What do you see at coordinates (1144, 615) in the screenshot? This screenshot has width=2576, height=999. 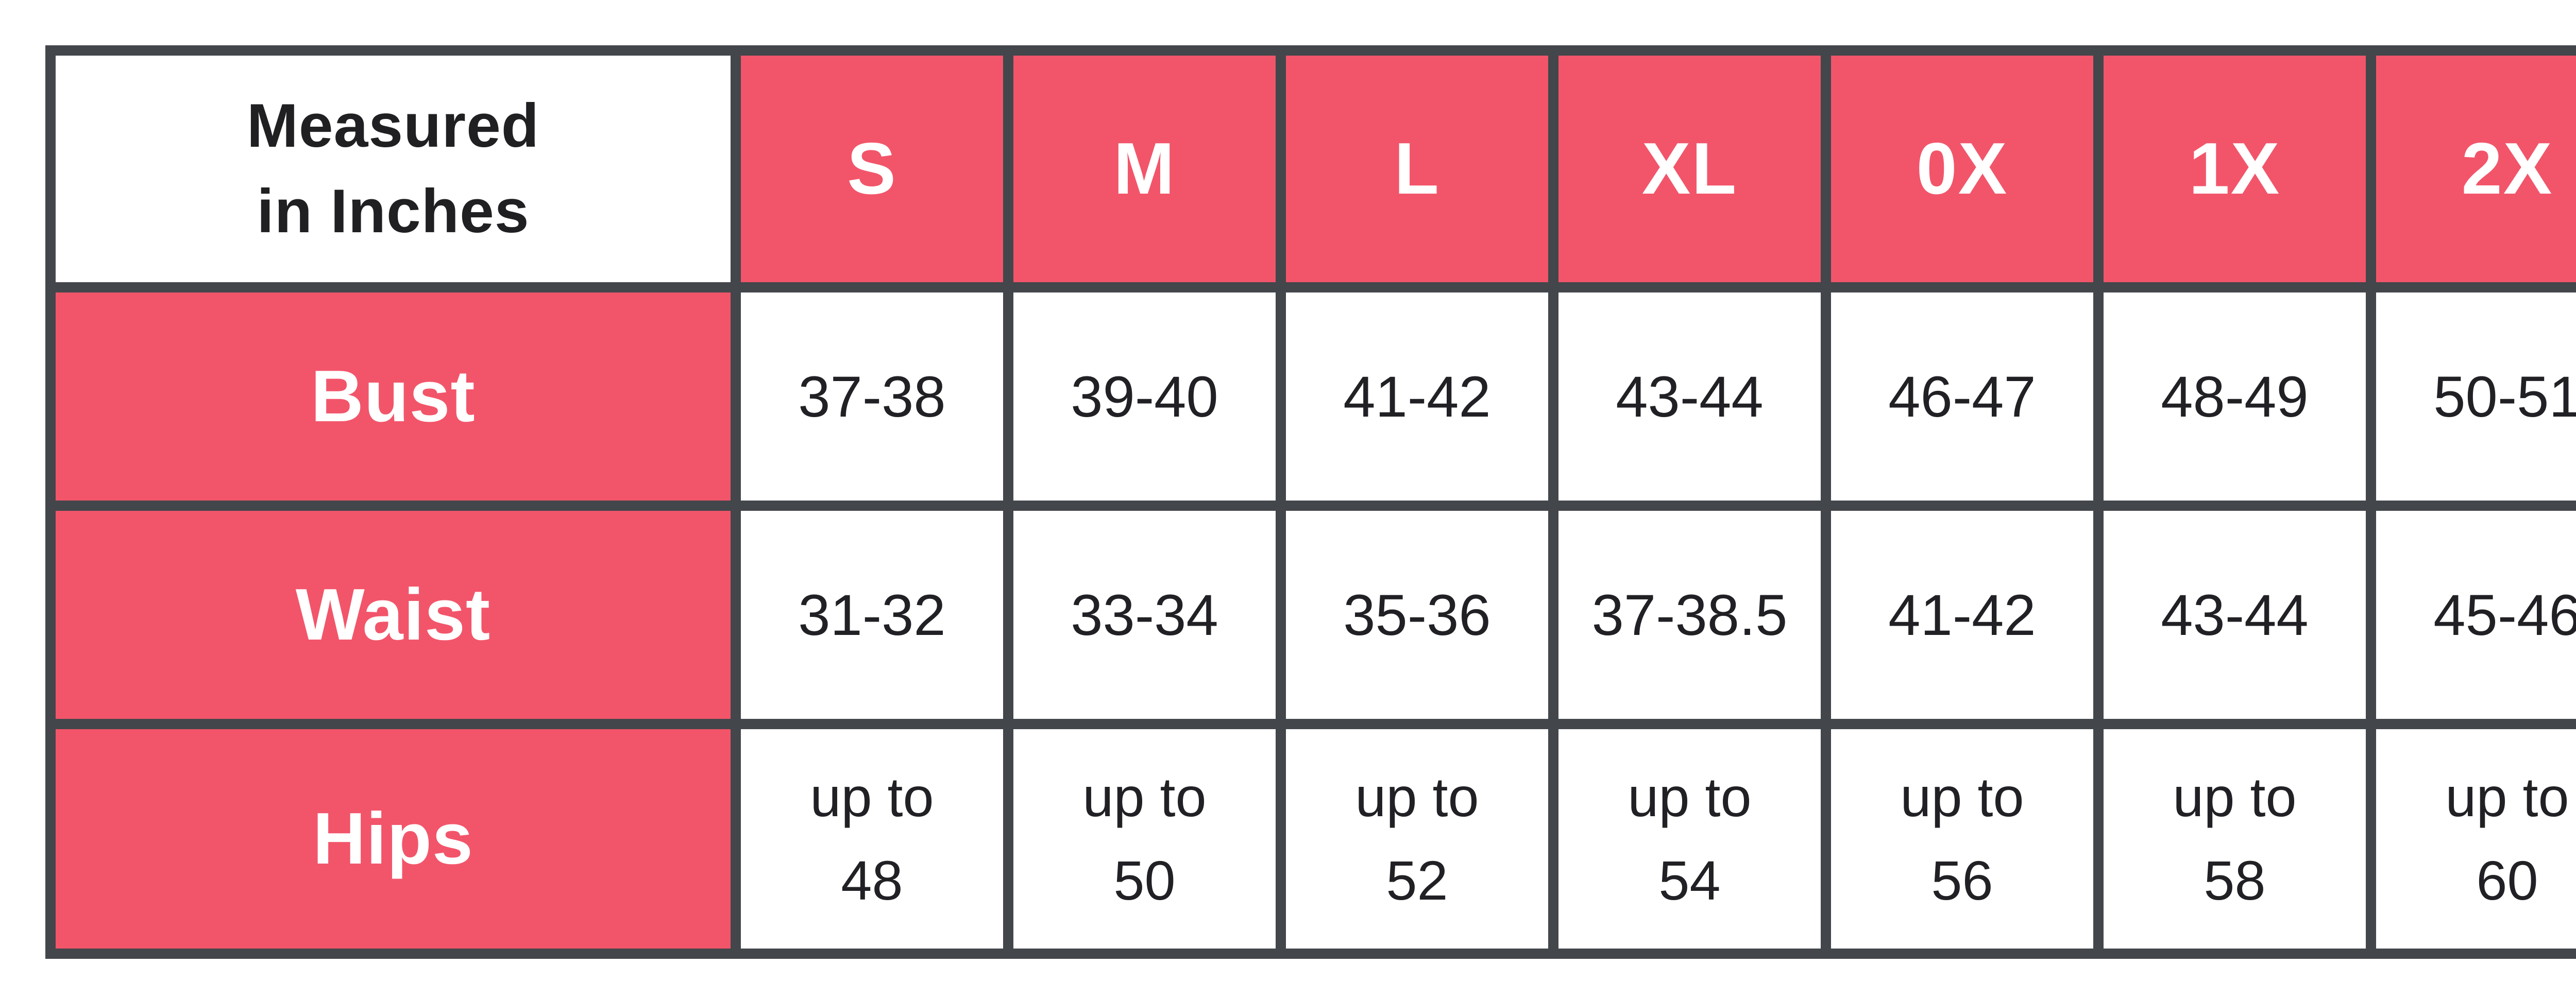 I see `waist-value-m: 33-34` at bounding box center [1144, 615].